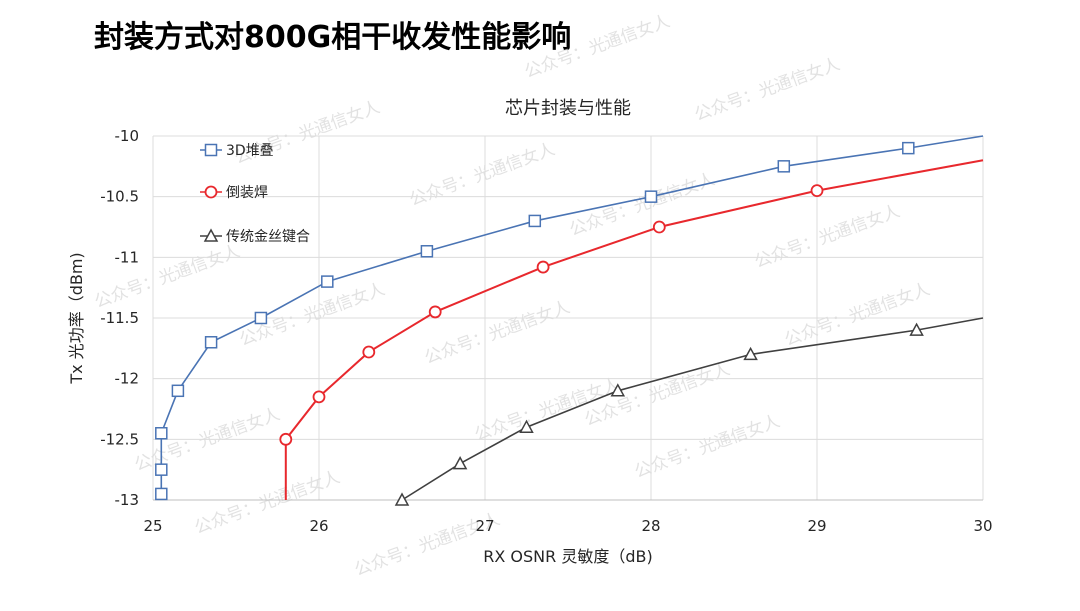 This screenshot has width=1080, height=611. Describe the element at coordinates (127, 379) in the screenshot. I see `y-tick-label: -12` at that location.